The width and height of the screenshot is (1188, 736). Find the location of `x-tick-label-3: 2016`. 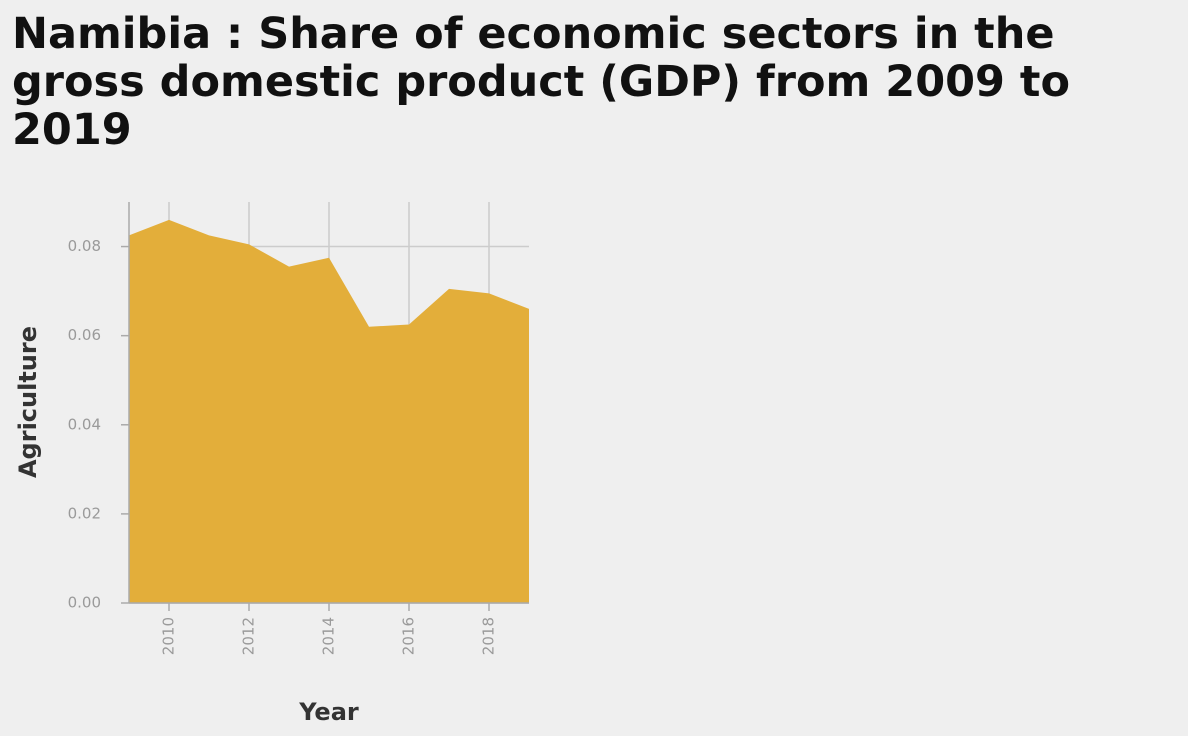

x-tick-label-3: 2016 is located at coordinates (409, 636).